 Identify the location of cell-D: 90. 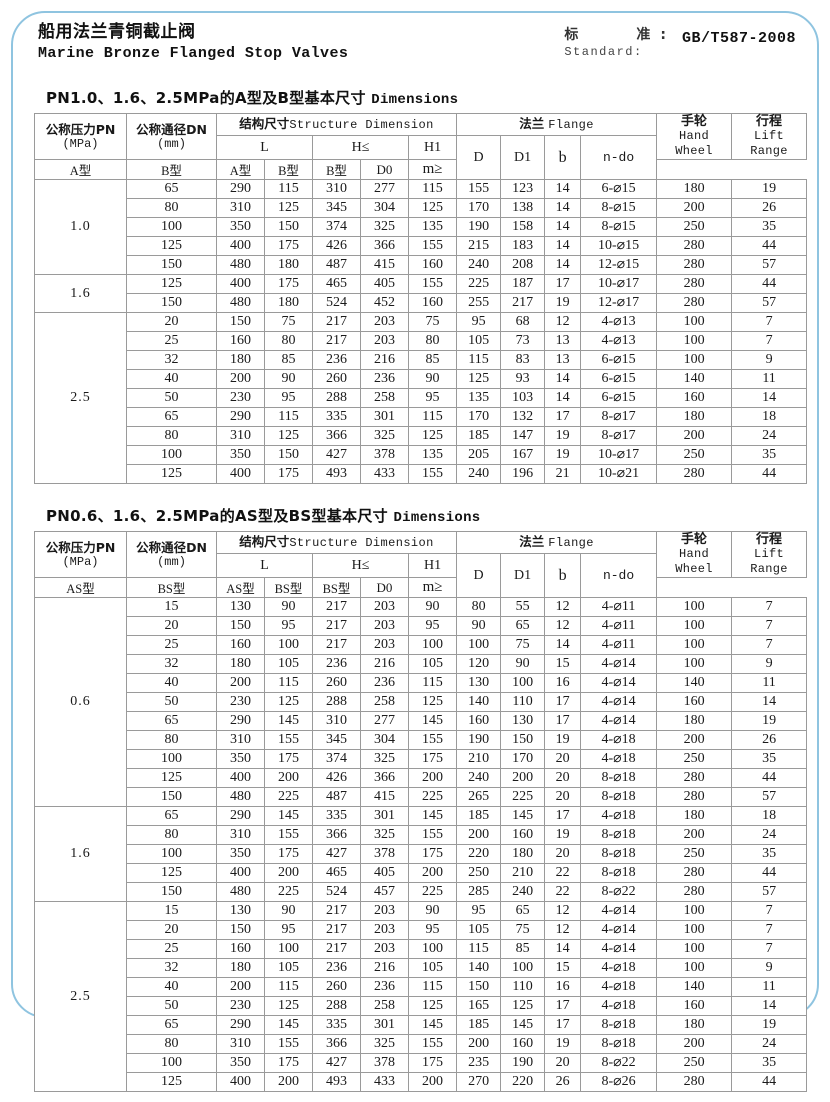
(479, 626).